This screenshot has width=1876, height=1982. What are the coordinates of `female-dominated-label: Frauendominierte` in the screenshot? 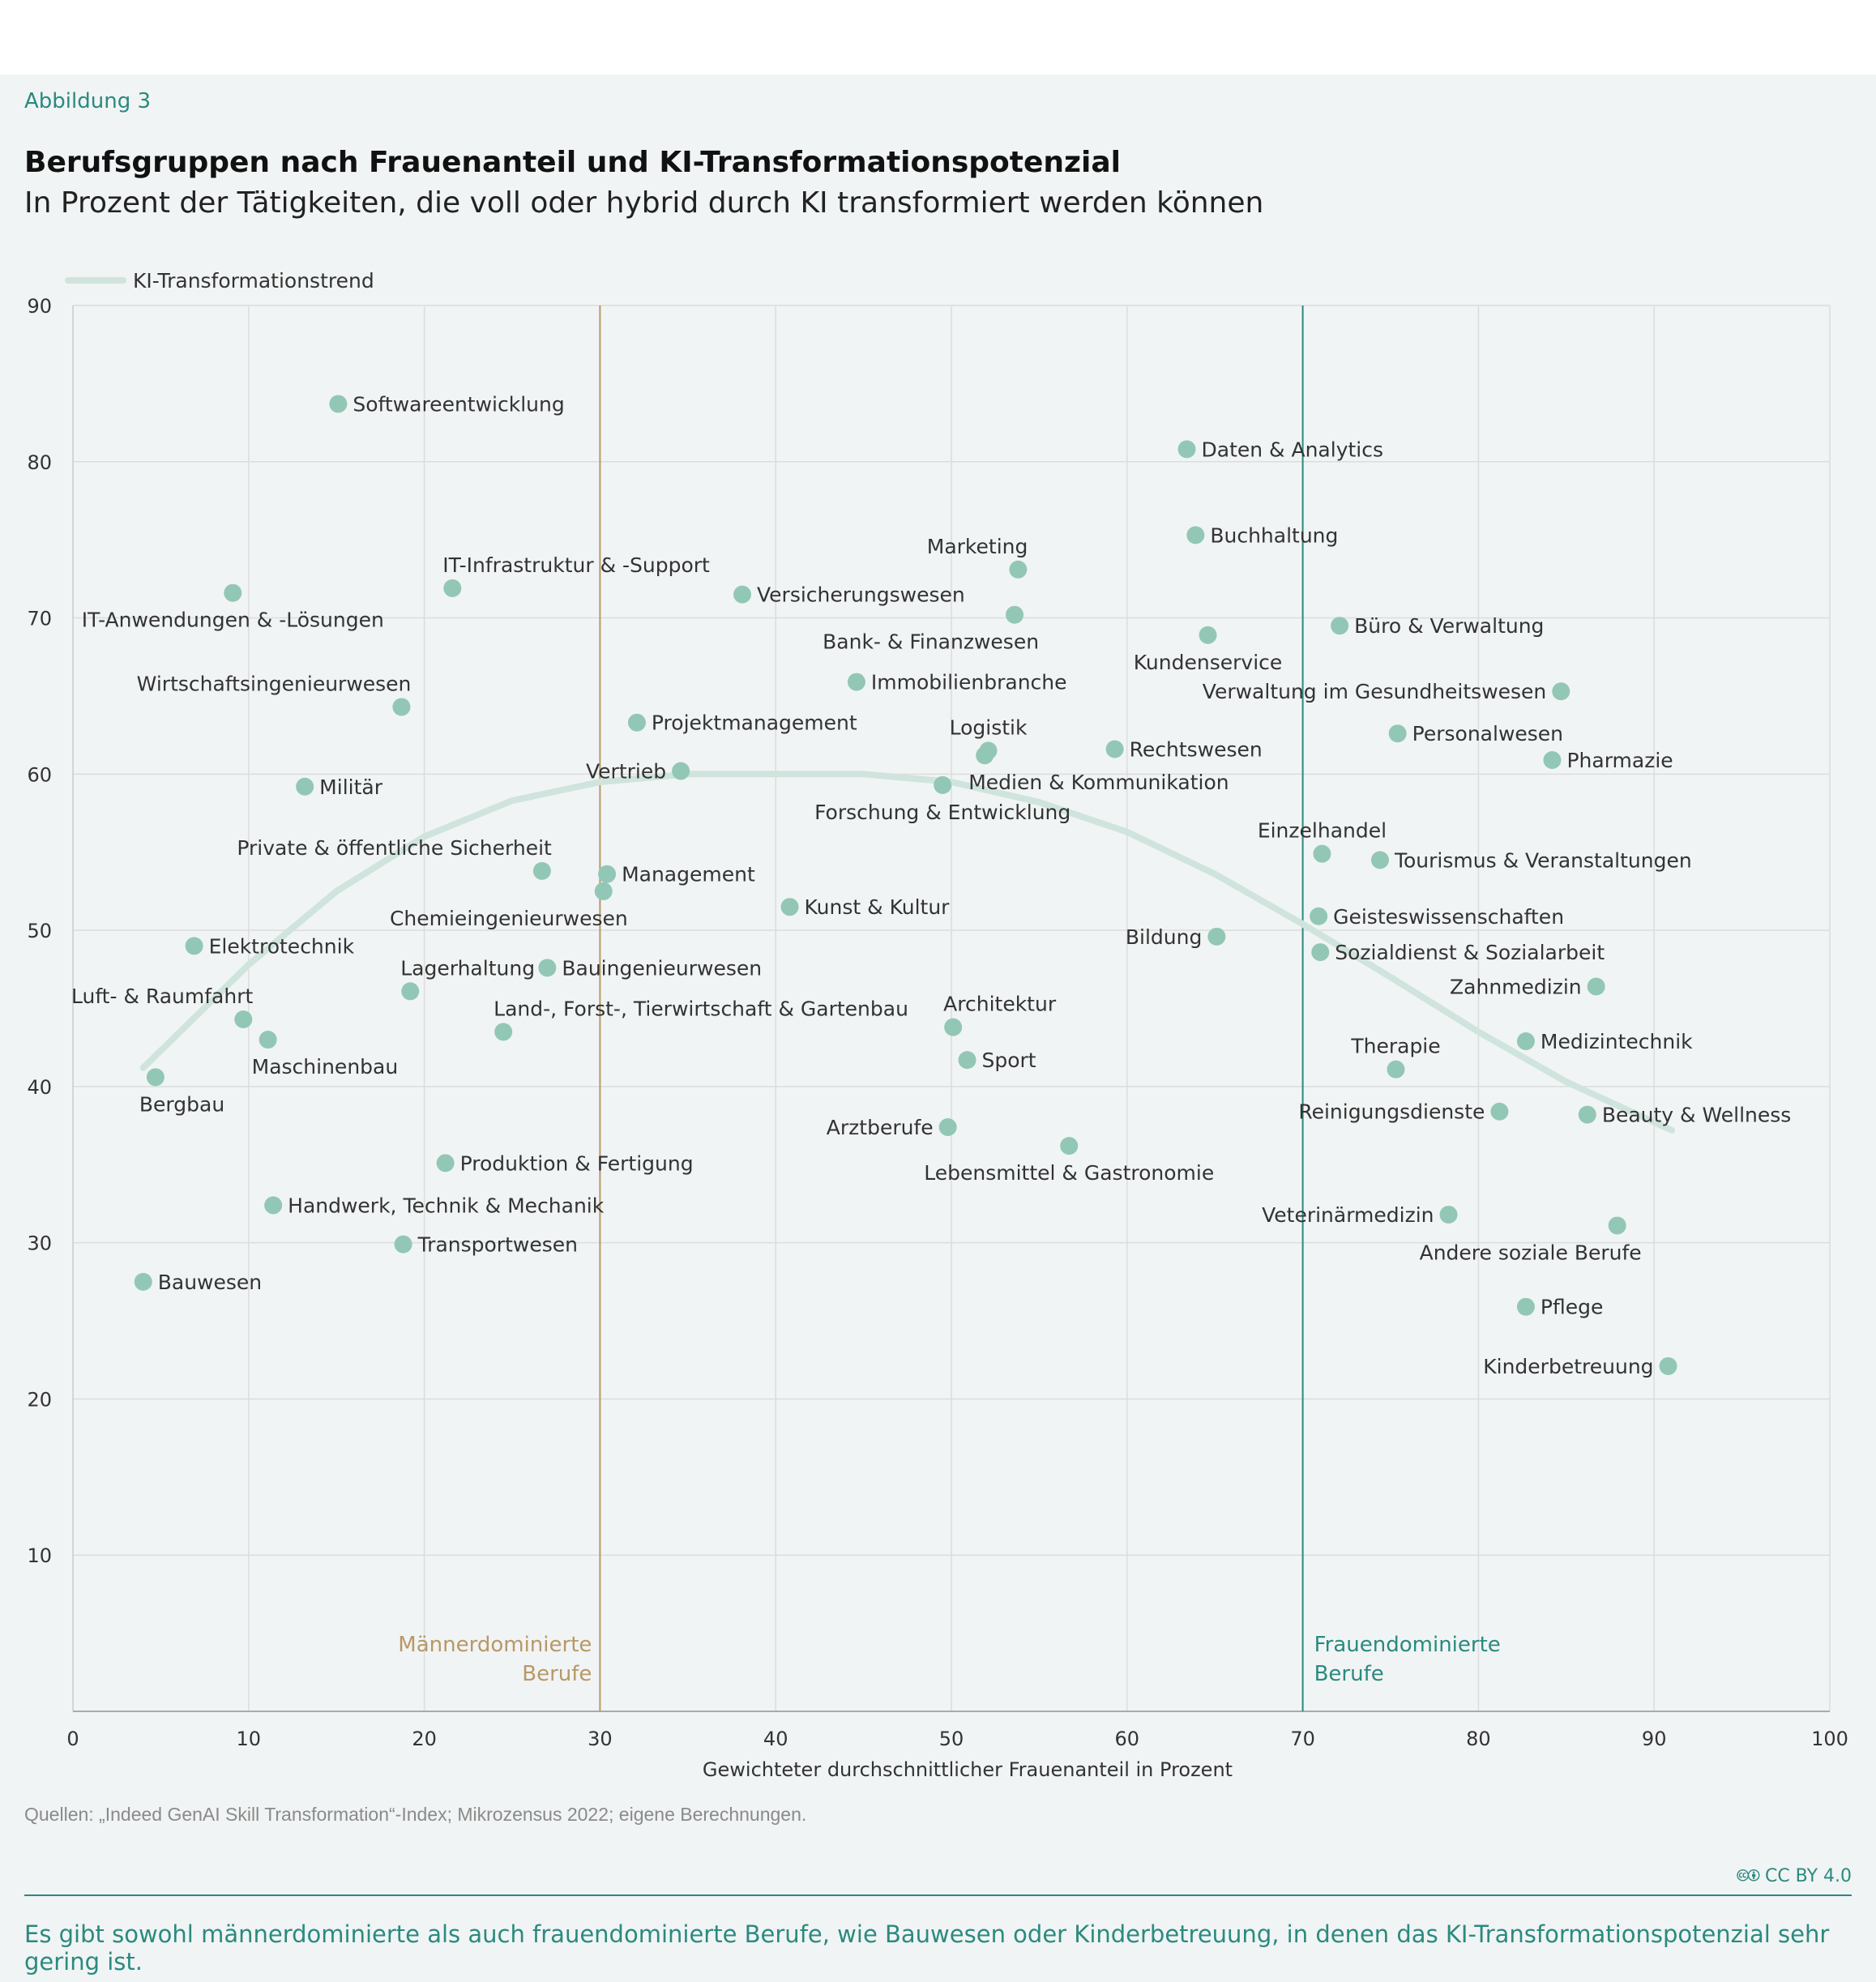 It's located at (1408, 1645).